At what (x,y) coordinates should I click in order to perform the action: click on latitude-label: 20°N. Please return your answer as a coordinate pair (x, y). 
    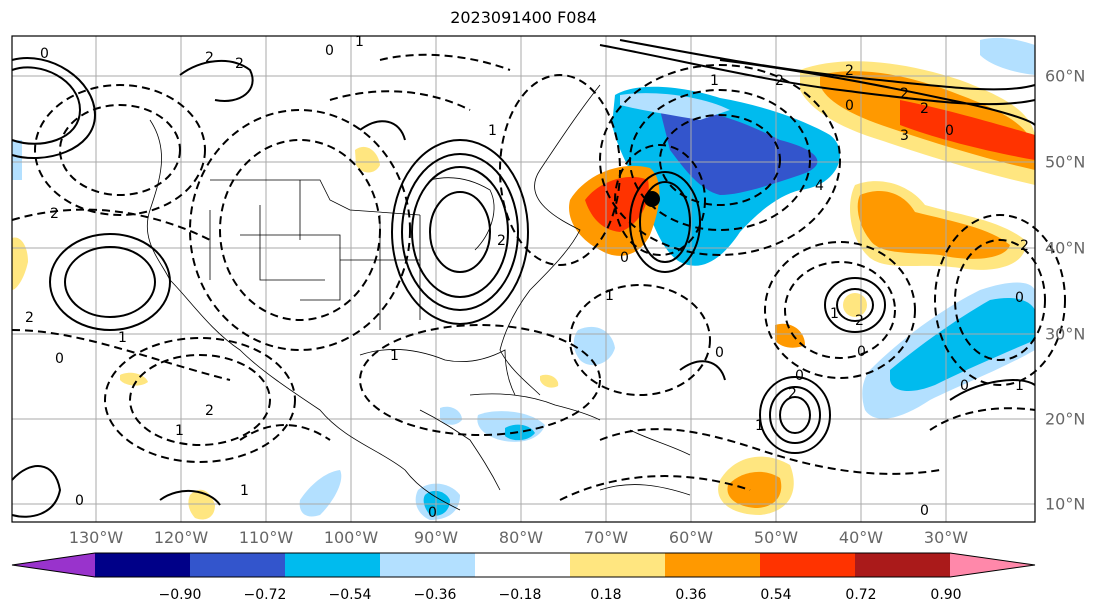
    Looking at the image, I should click on (1065, 419).